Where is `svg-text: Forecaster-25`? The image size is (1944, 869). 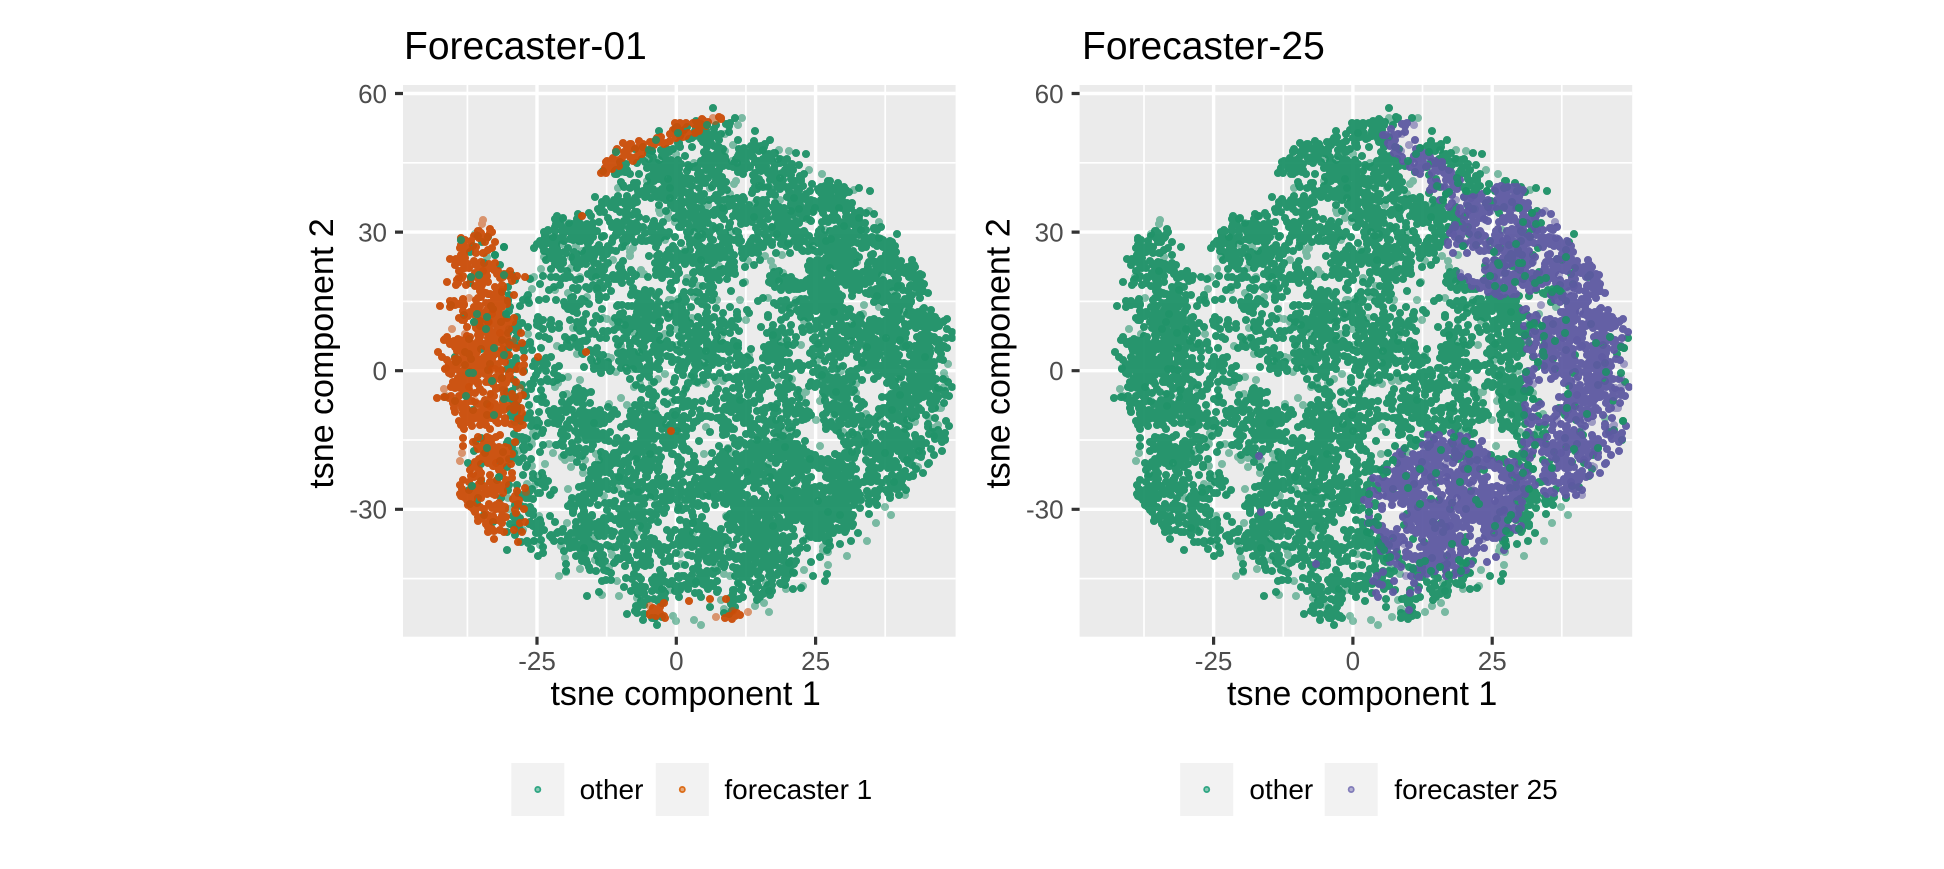 svg-text: Forecaster-25 is located at coordinates (1203, 46).